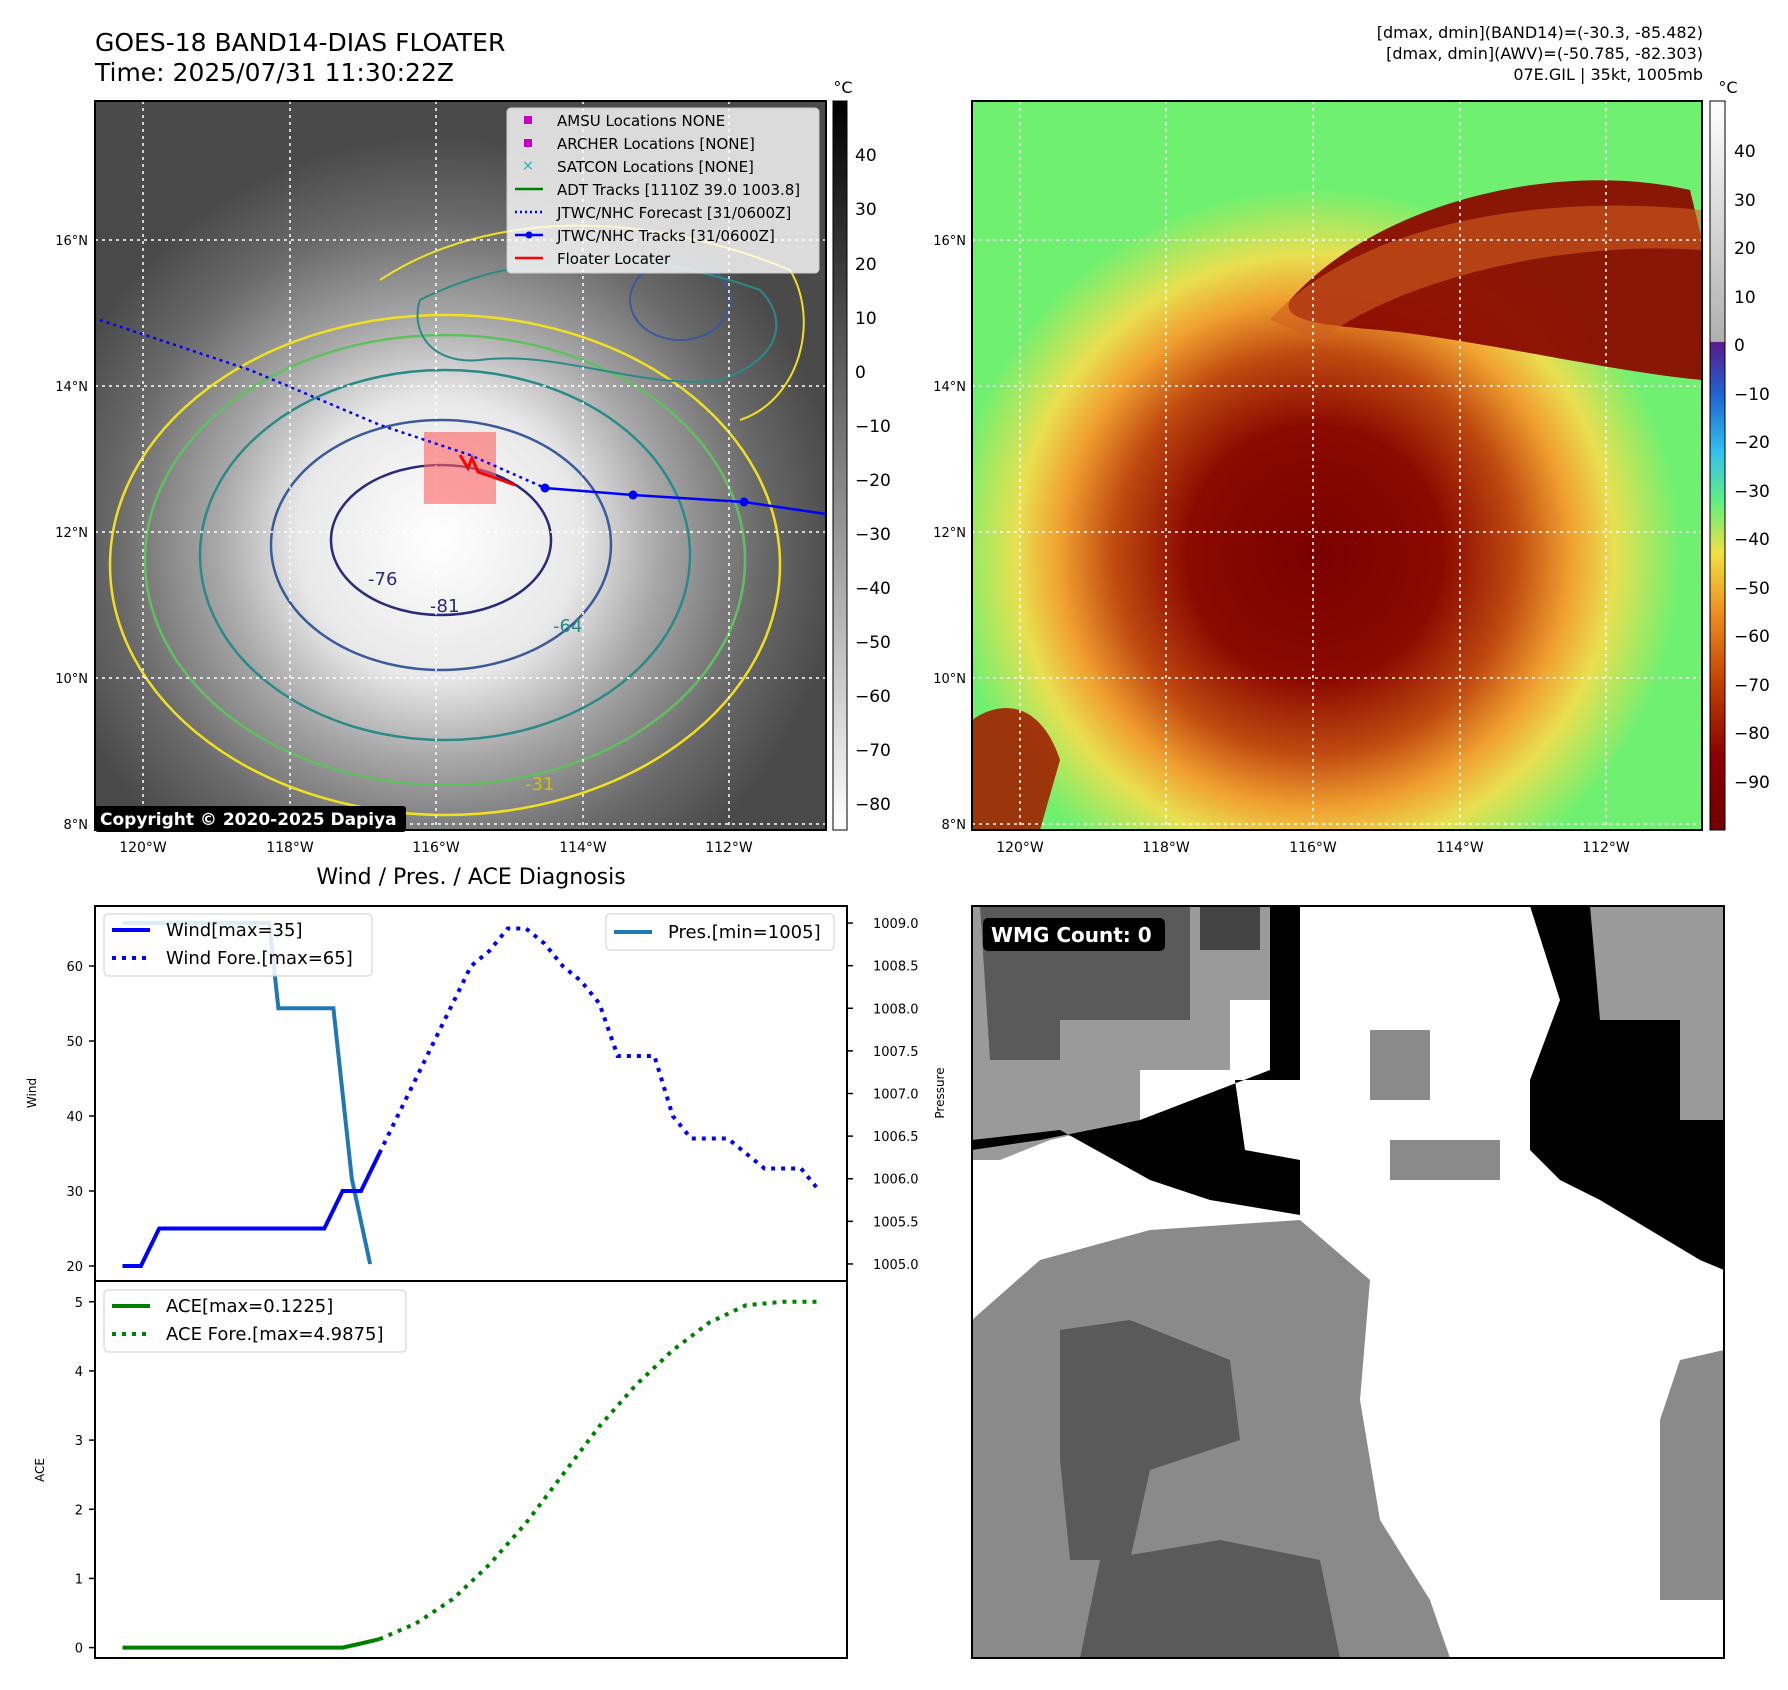 Image resolution: width=1788 pixels, height=1690 pixels. I want to click on ir-colorbar-tick: −50, so click(873, 643).